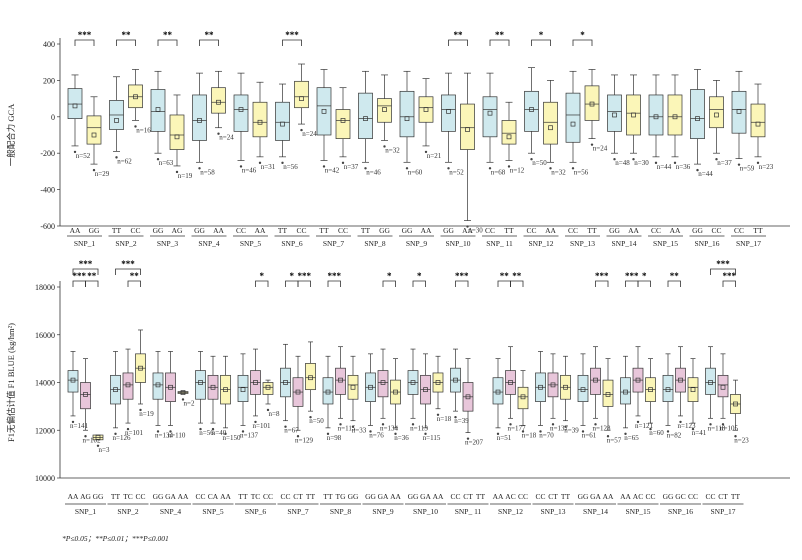 The image size is (802, 560). I want to click on sample-size-label: n=121, so click(644, 426).